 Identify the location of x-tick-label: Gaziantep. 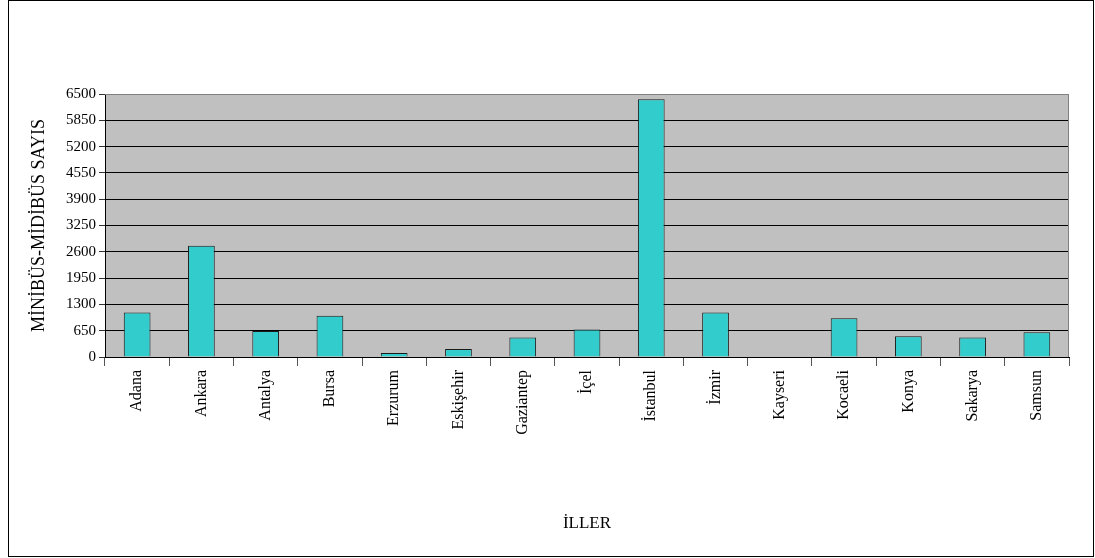
(521, 402).